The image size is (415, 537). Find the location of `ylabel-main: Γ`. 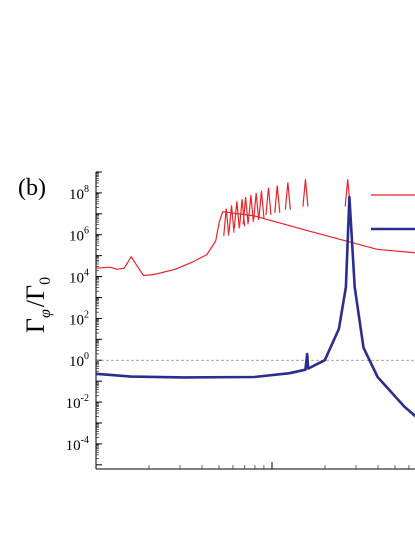

ylabel-main: Γ is located at coordinates (35, 325).